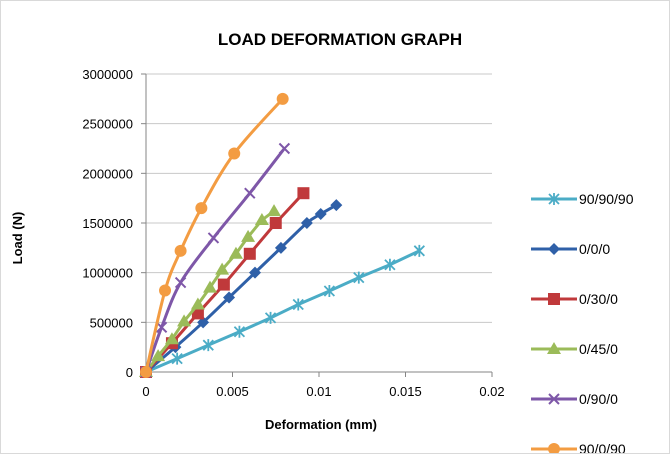  I want to click on y-tick-label: 500000, so click(111, 322).